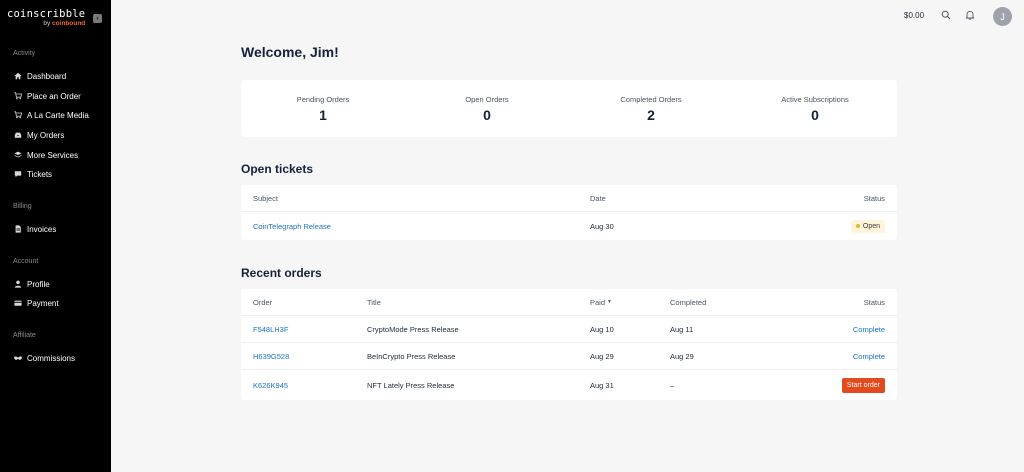 The height and width of the screenshot is (472, 1024). I want to click on sidebar-item-label: More Services, so click(53, 155).